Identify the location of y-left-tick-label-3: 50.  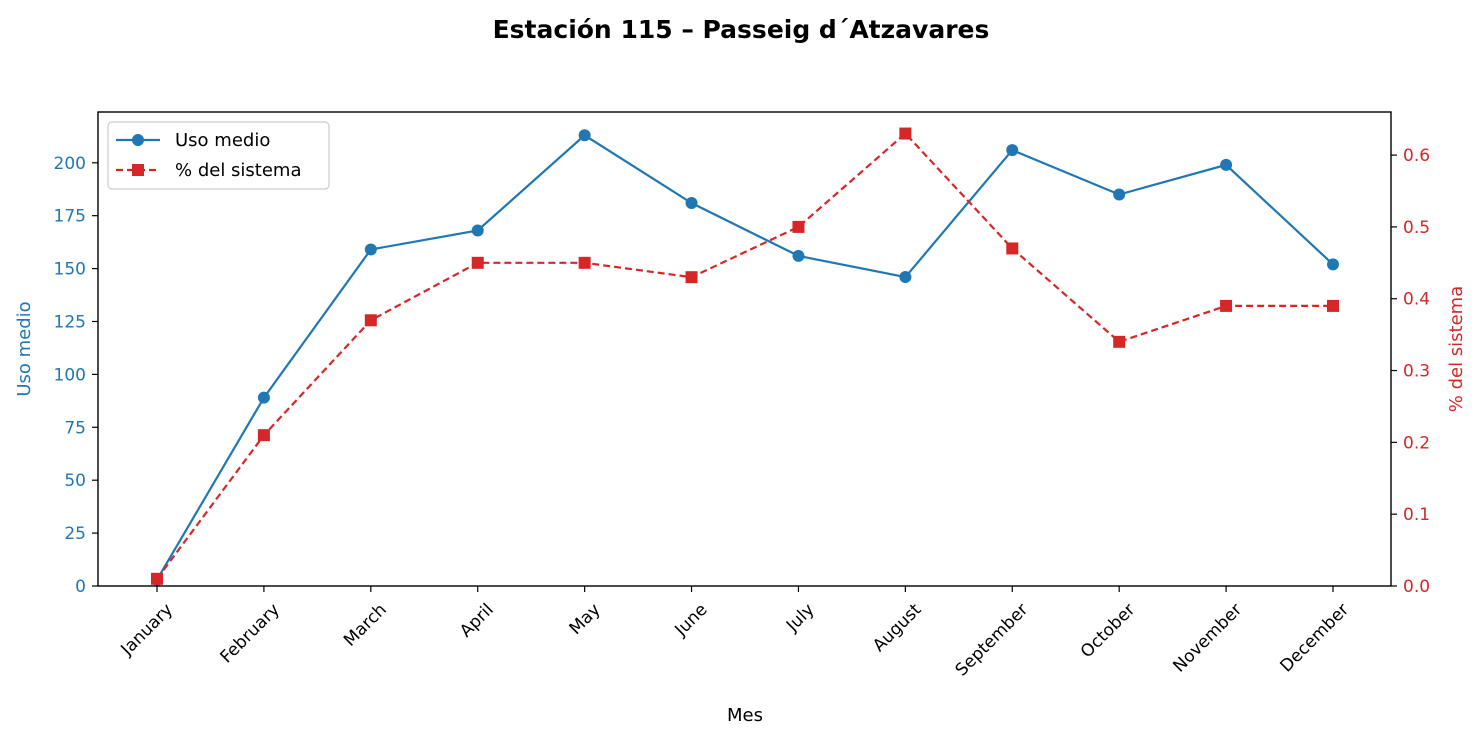
(75, 481).